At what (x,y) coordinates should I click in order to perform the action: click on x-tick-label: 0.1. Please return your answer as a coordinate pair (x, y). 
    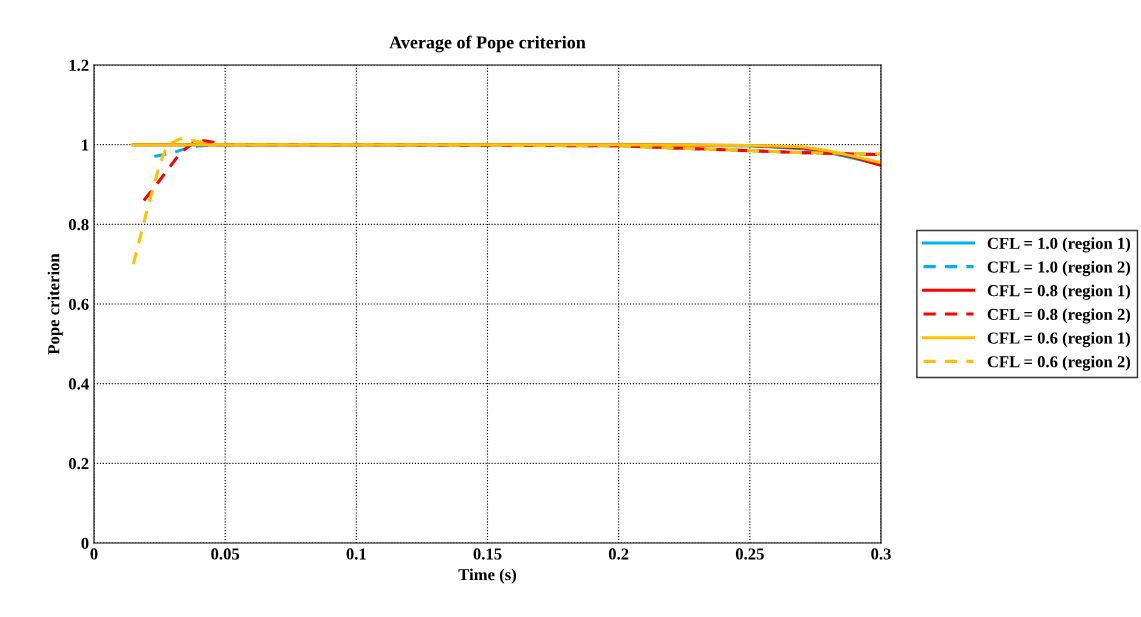
    Looking at the image, I should click on (356, 554).